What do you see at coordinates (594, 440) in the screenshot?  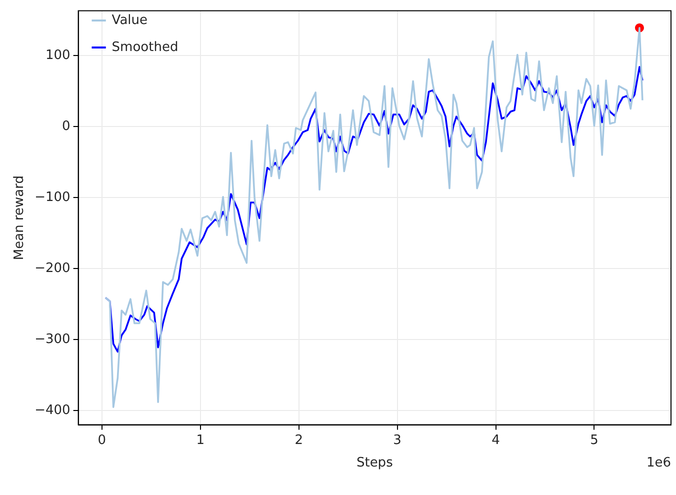 I see `x-tick-label: 5` at bounding box center [594, 440].